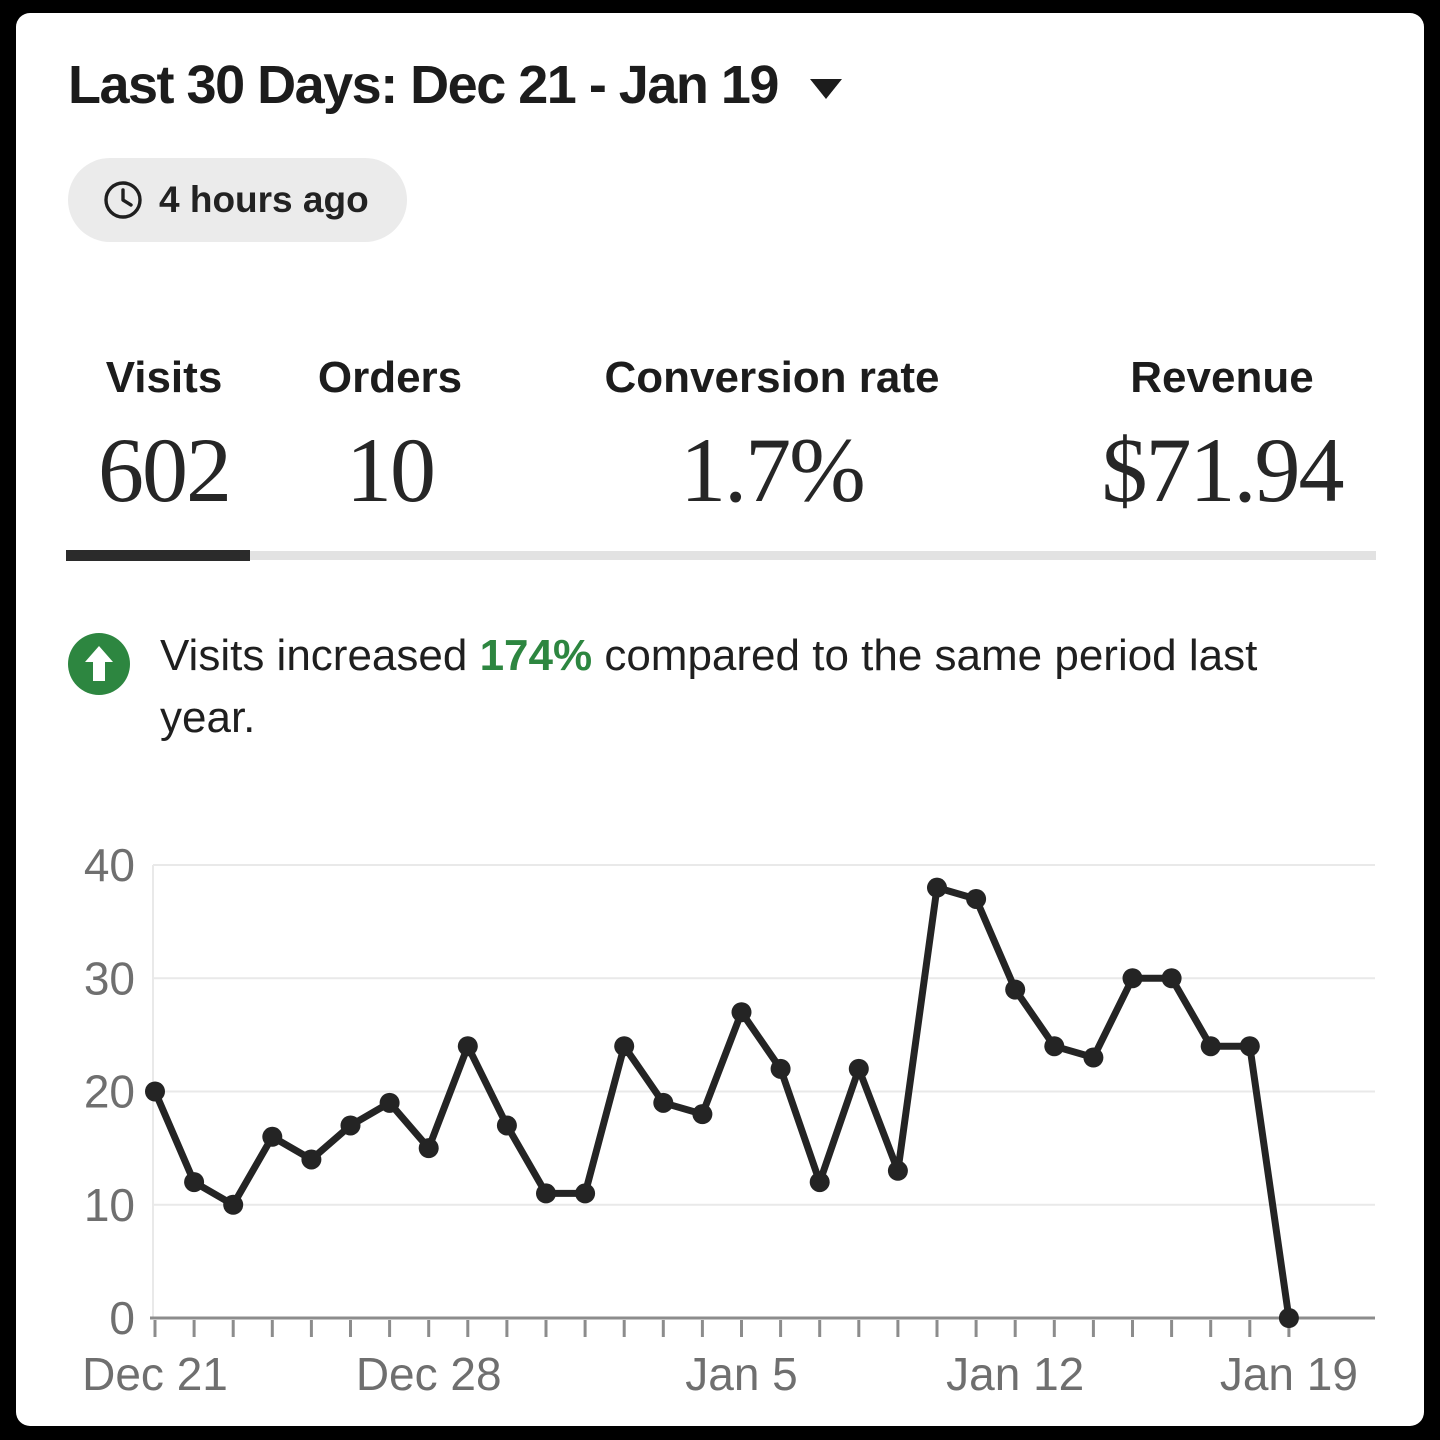  I want to click on stat-value: 1.7%, so click(773, 470).